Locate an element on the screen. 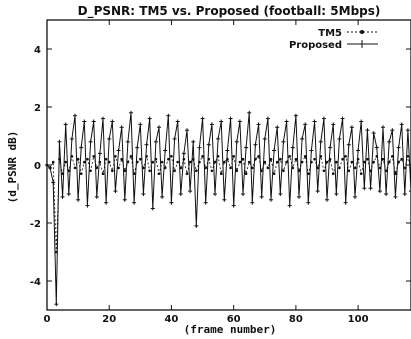 The image size is (411, 339). x-axis-label: (frame number) is located at coordinates (230, 329).